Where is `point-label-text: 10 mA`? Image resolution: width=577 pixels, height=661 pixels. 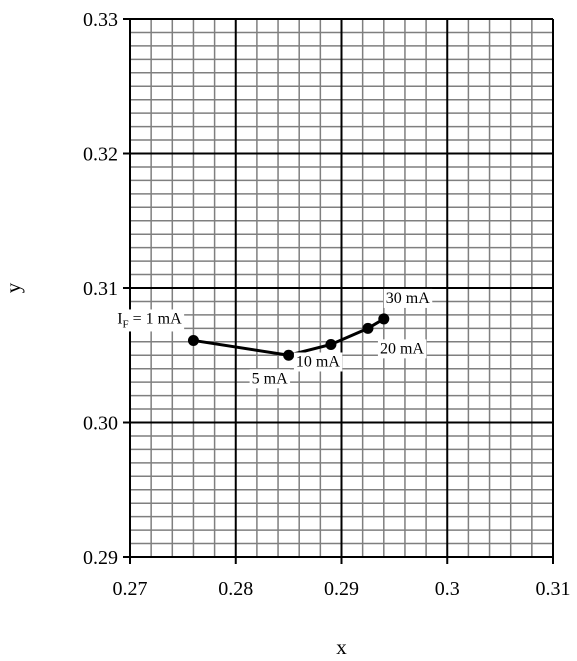 point-label-text: 10 mA is located at coordinates (318, 361).